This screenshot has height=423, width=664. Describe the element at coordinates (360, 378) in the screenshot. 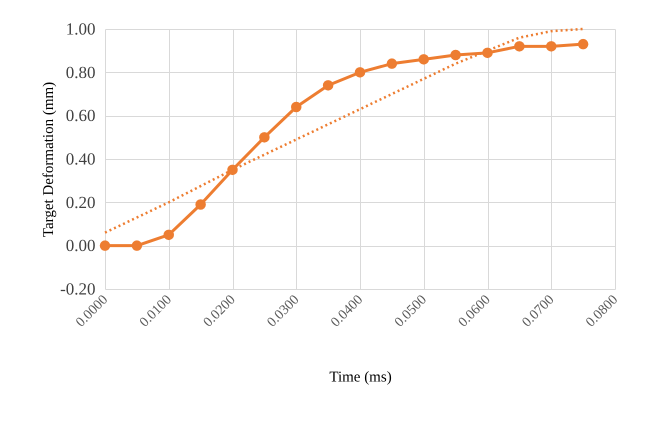

I see `x-axis-title: Time (ms)` at that location.